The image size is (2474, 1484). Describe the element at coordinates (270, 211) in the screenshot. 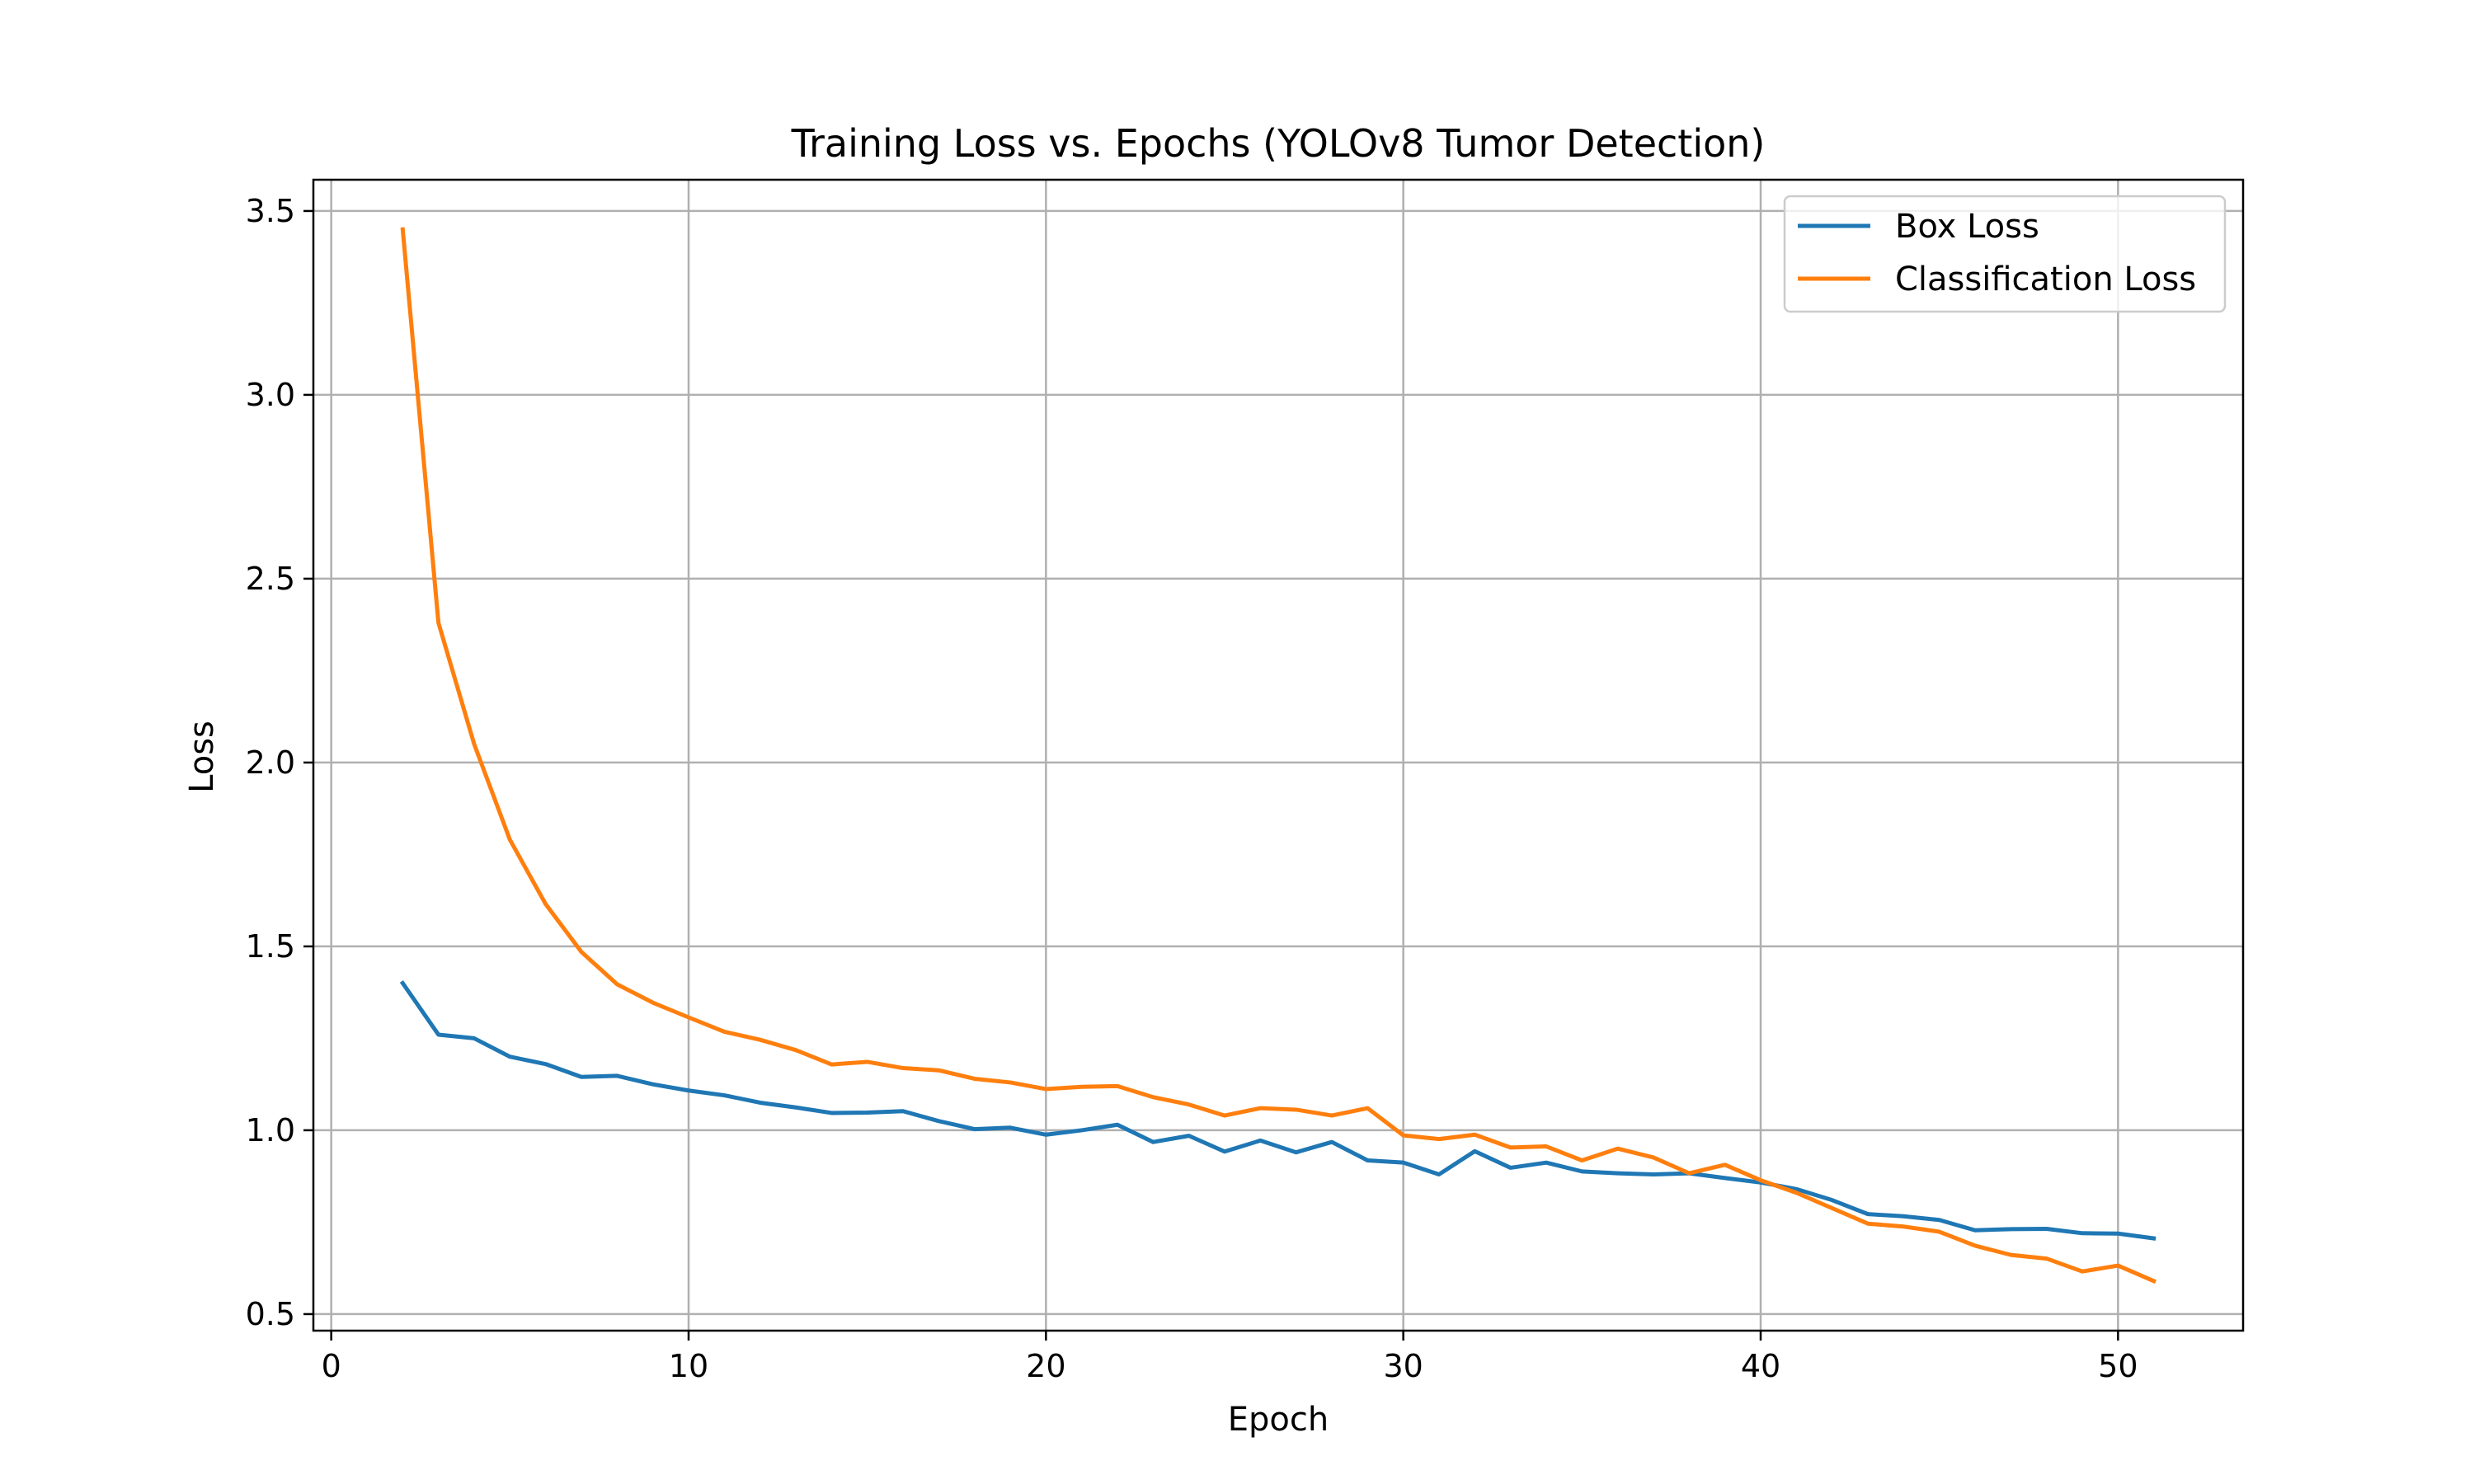

I see `y-tick-label: 3.5` at that location.